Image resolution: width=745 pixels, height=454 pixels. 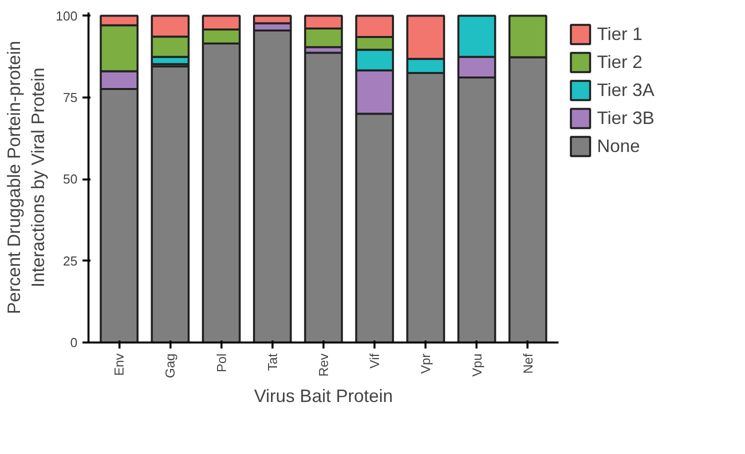 What do you see at coordinates (74, 342) in the screenshot?
I see `y-tick-label: 0` at bounding box center [74, 342].